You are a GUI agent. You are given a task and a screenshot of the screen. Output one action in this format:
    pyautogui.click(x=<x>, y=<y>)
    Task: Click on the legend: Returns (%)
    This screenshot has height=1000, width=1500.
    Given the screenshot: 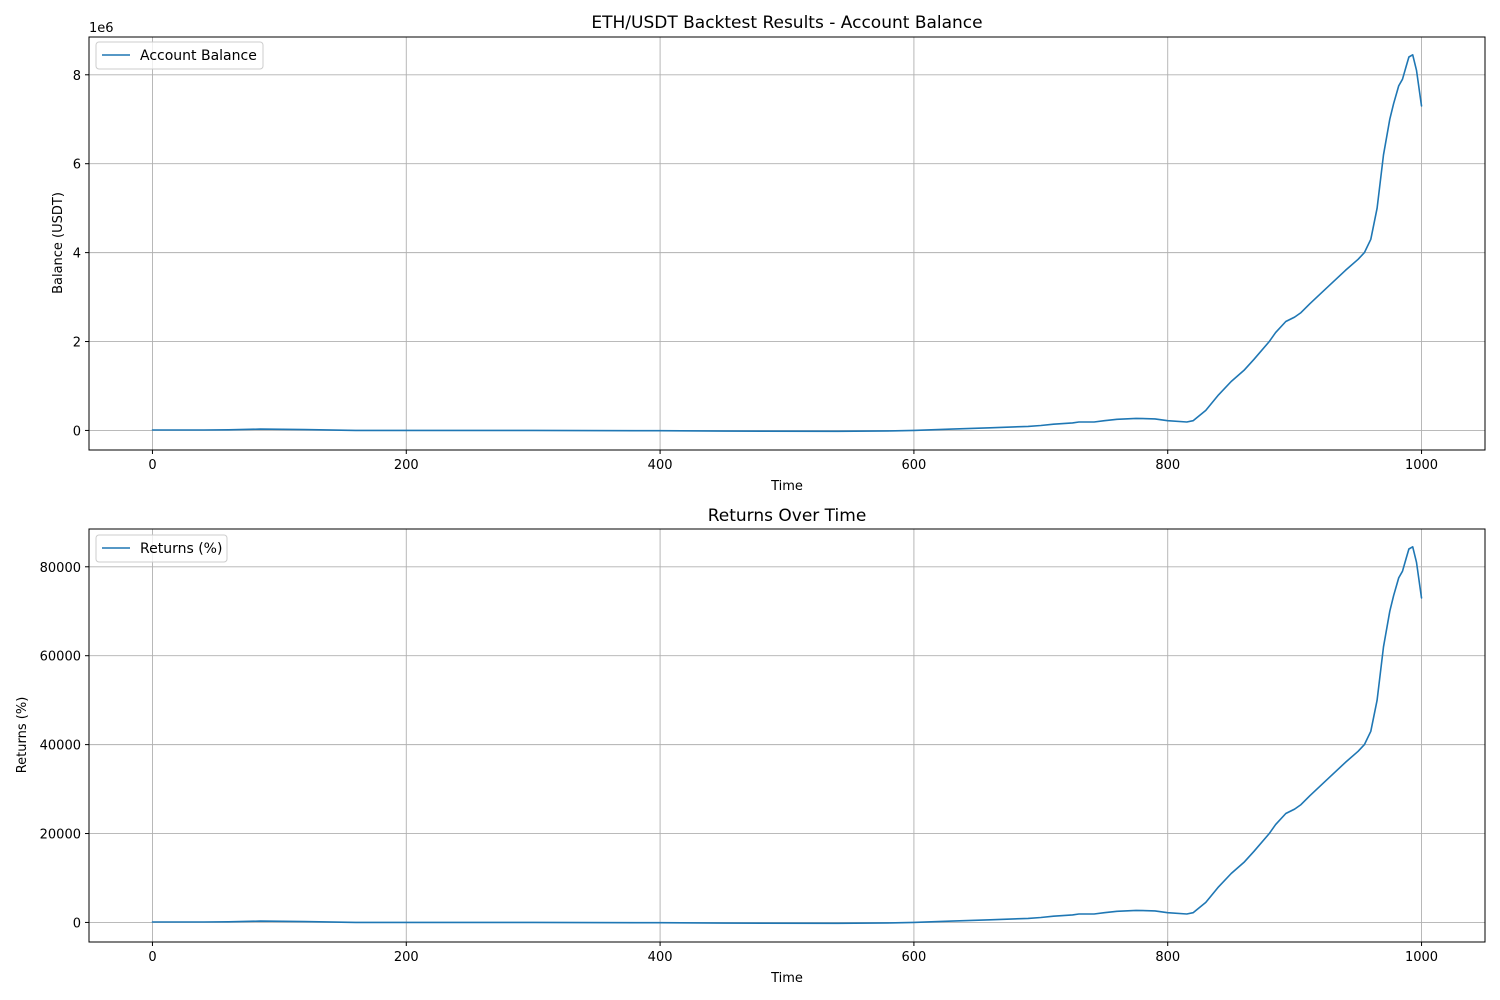 What is the action you would take?
    pyautogui.click(x=161, y=548)
    